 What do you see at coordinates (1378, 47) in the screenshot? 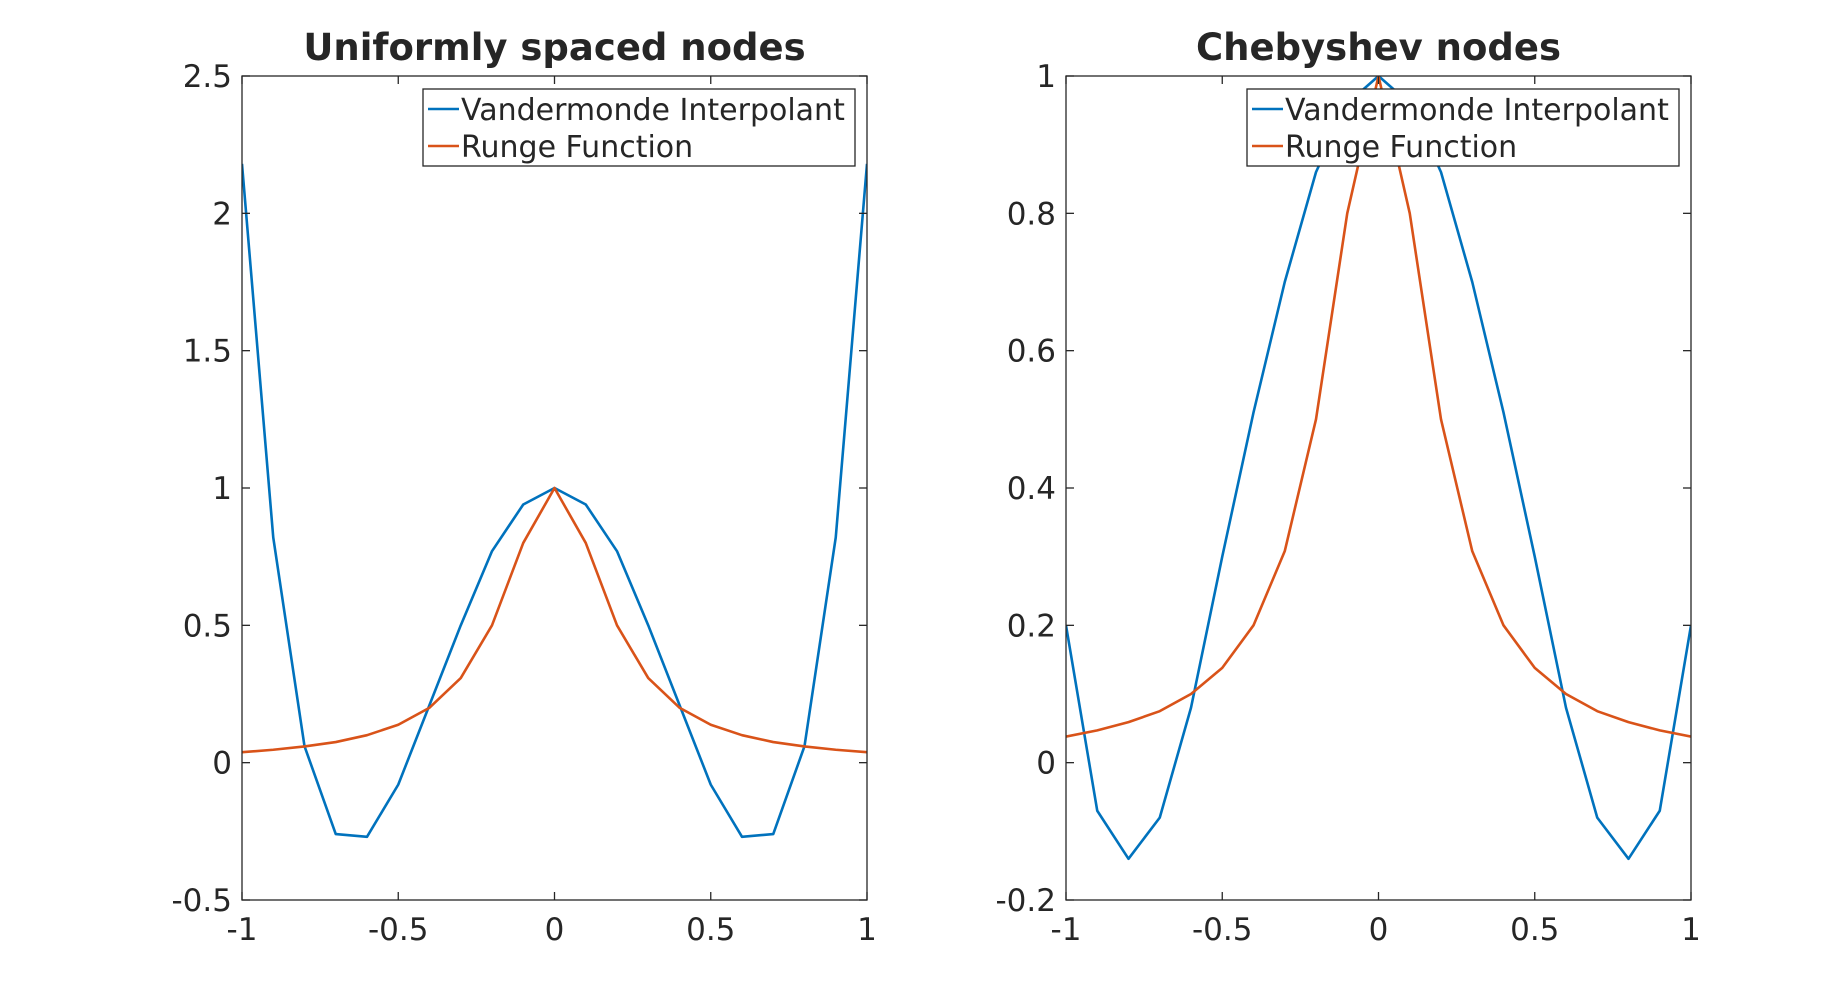
I see `chart-title: Chebyshev nodes` at bounding box center [1378, 47].